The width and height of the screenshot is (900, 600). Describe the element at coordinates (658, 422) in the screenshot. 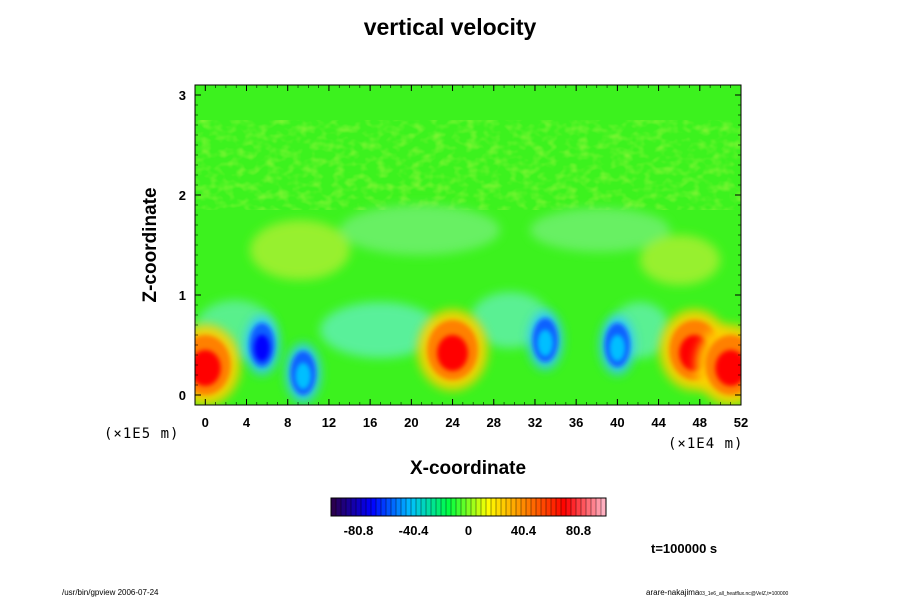

I see `x-tick-label: 44` at that location.